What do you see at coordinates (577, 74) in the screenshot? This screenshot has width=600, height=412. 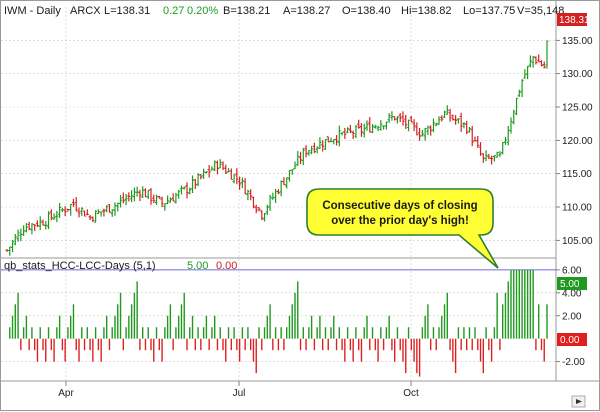 I see `price-tick-label: 130.00` at bounding box center [577, 74].